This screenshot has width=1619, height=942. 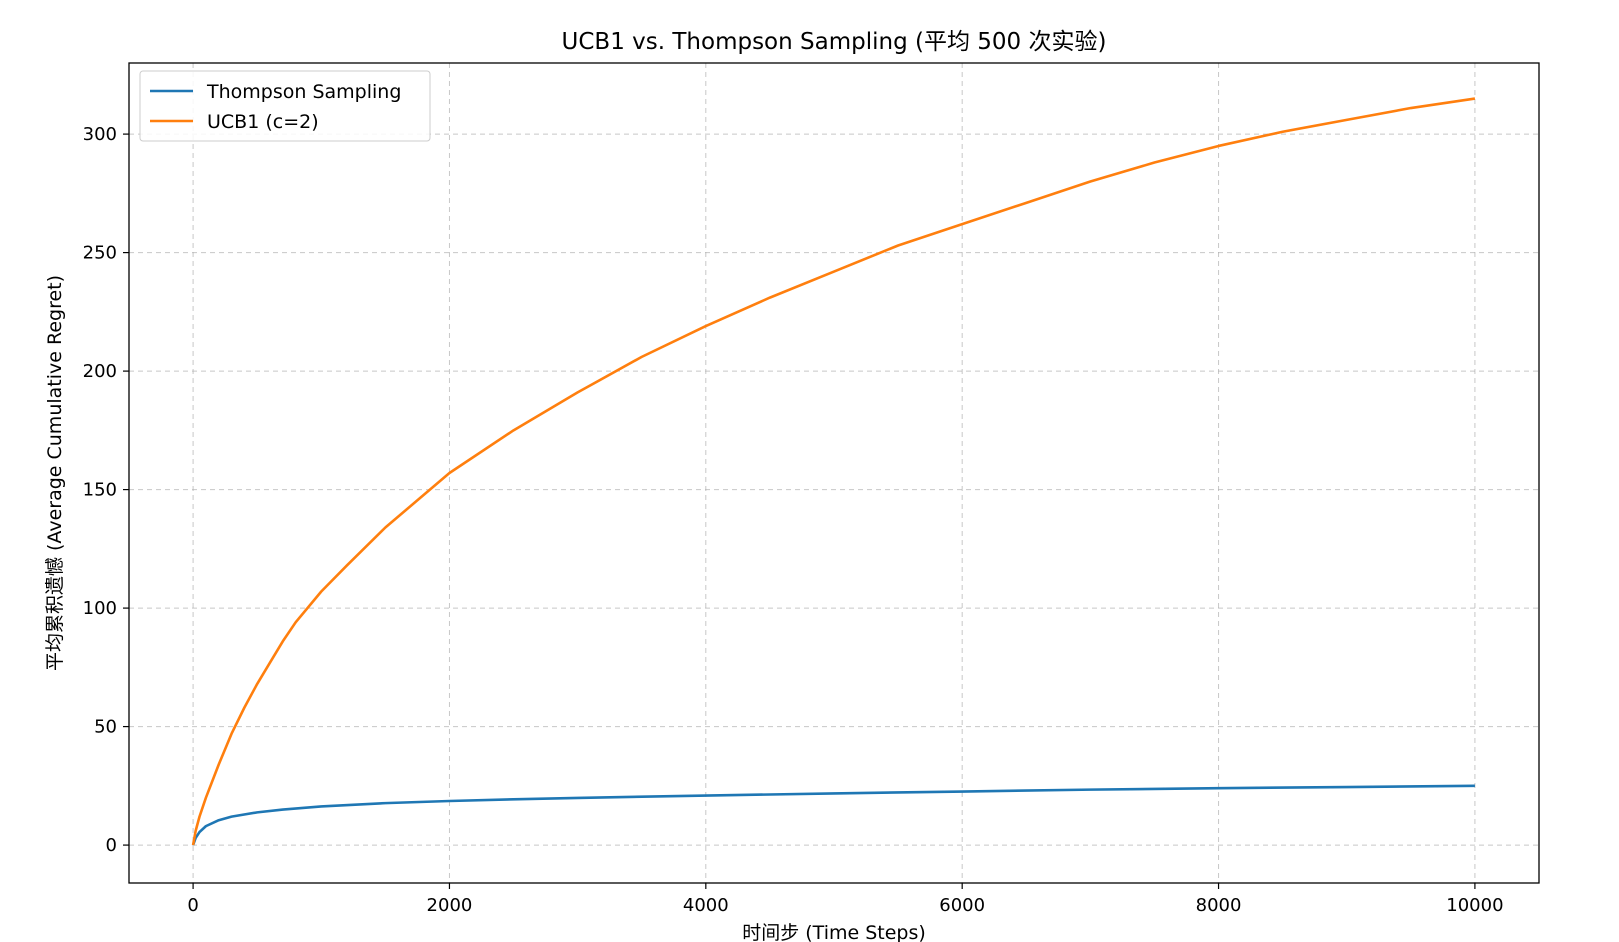 What do you see at coordinates (100, 134) in the screenshot?
I see `y-tick-label: 300` at bounding box center [100, 134].